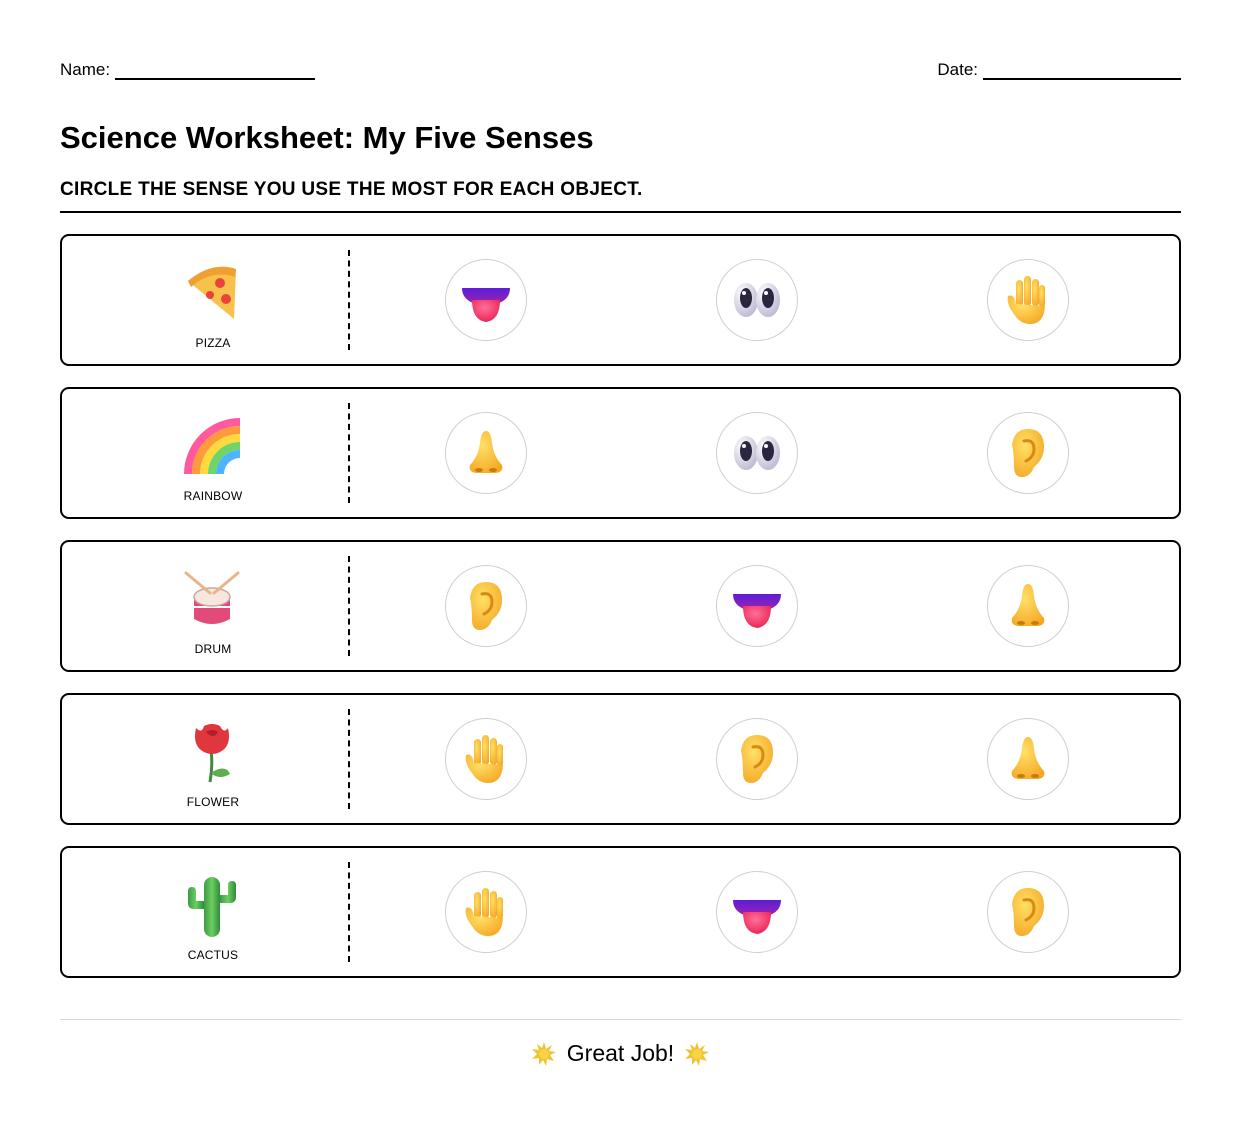 Image resolution: width=1241 pixels, height=1132 pixels. What do you see at coordinates (215, 73) in the screenshot?
I see `name-line` at bounding box center [215, 73].